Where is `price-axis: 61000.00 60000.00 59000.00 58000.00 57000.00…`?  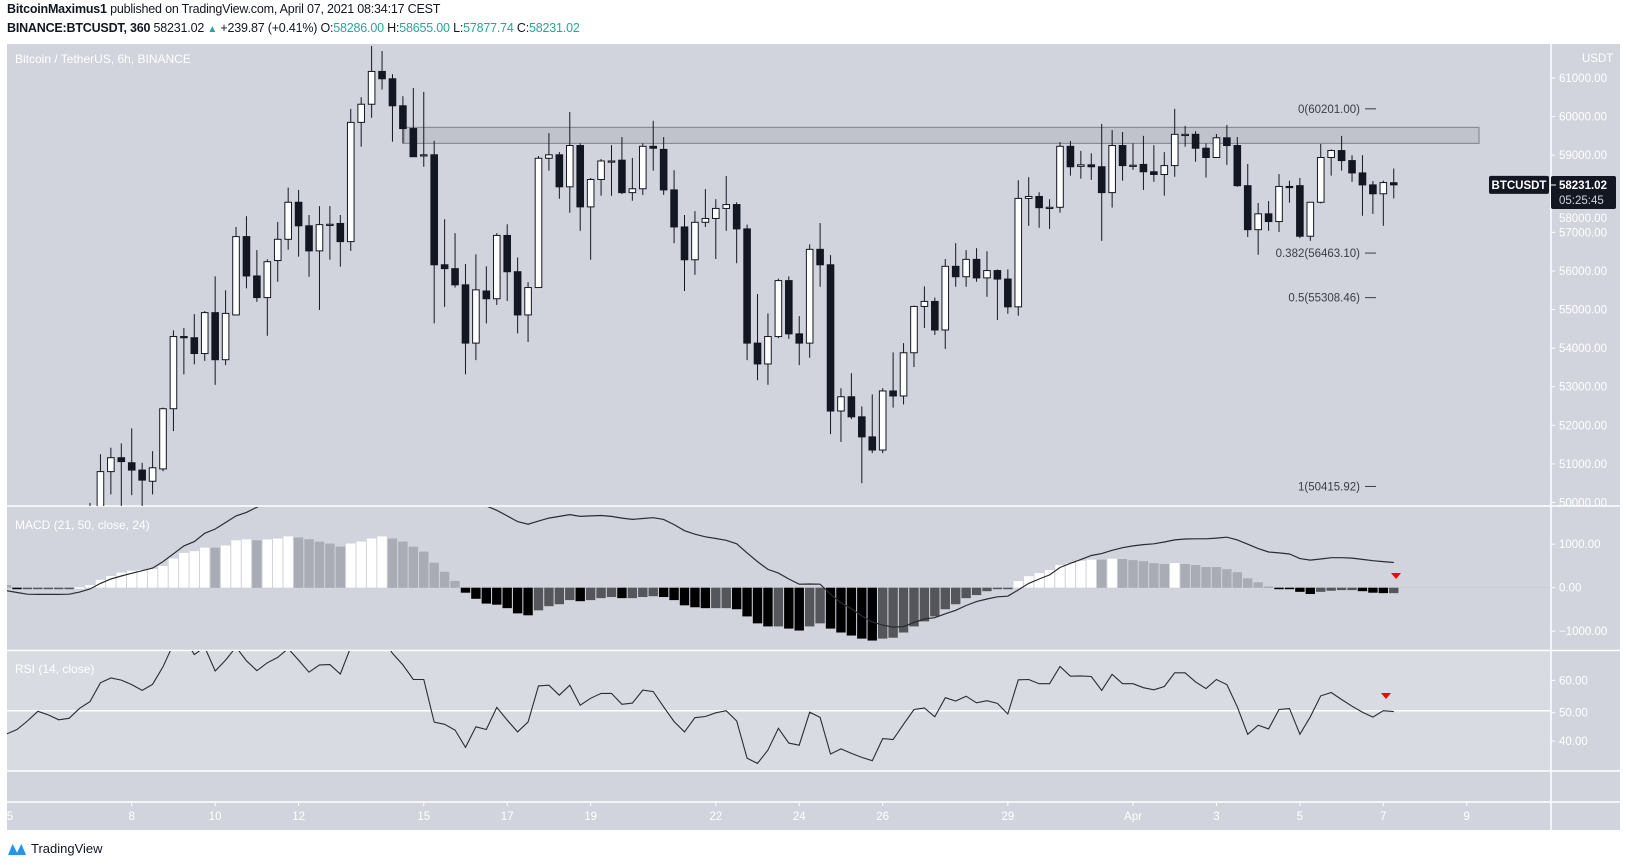
price-axis: 61000.00 60000.00 59000.00 58000.00 57000.00… is located at coordinates (1579, 291).